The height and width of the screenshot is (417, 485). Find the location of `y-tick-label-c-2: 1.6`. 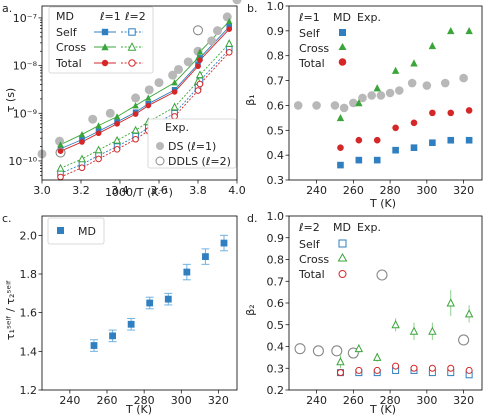

y-tick-label-c-2: 1.6 is located at coordinates (29, 313).